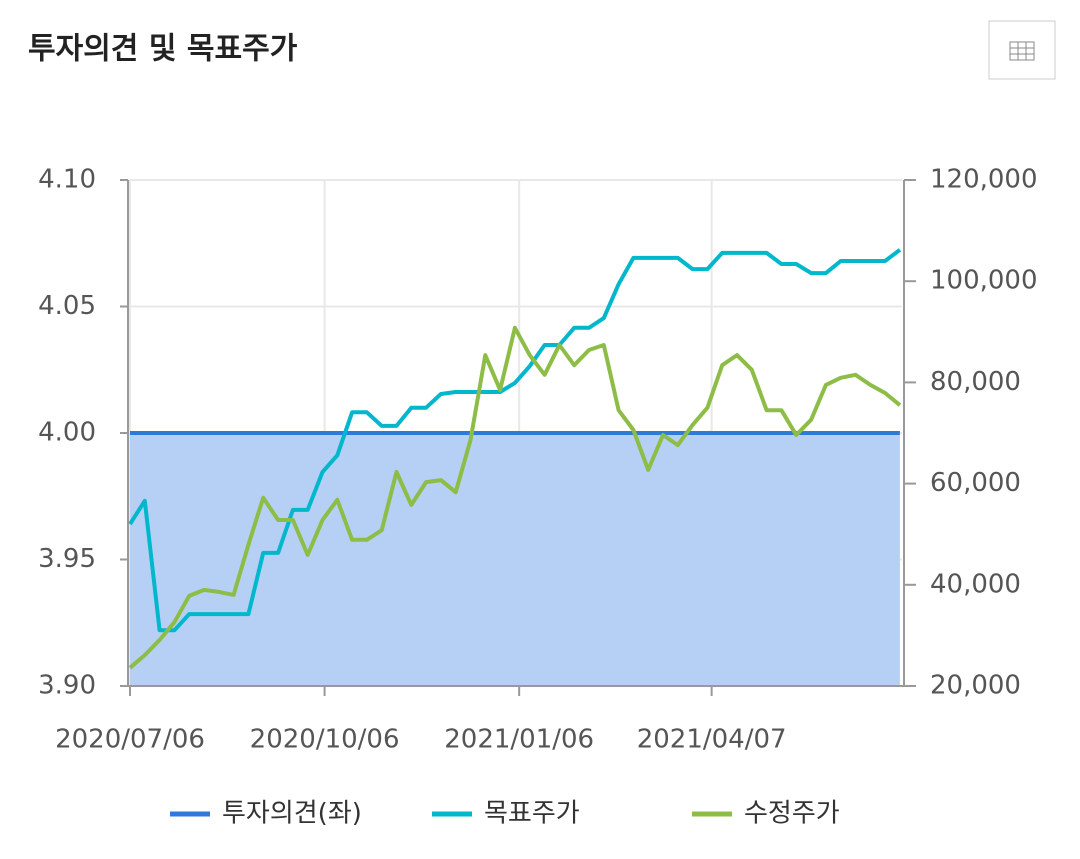  What do you see at coordinates (984, 281) in the screenshot?
I see `y2-tick-label: 100,000` at bounding box center [984, 281].